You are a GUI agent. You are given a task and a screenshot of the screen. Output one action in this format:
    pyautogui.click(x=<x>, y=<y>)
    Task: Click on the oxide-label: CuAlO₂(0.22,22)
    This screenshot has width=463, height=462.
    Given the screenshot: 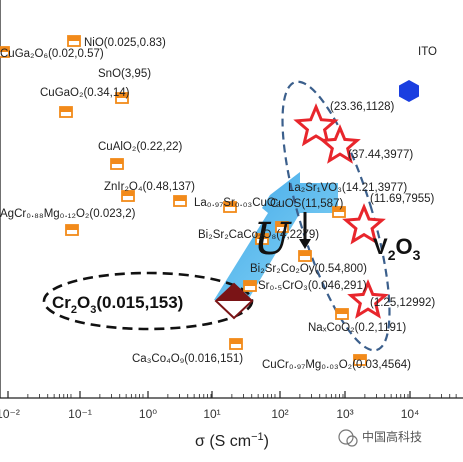 What is the action you would take?
    pyautogui.click(x=140, y=147)
    